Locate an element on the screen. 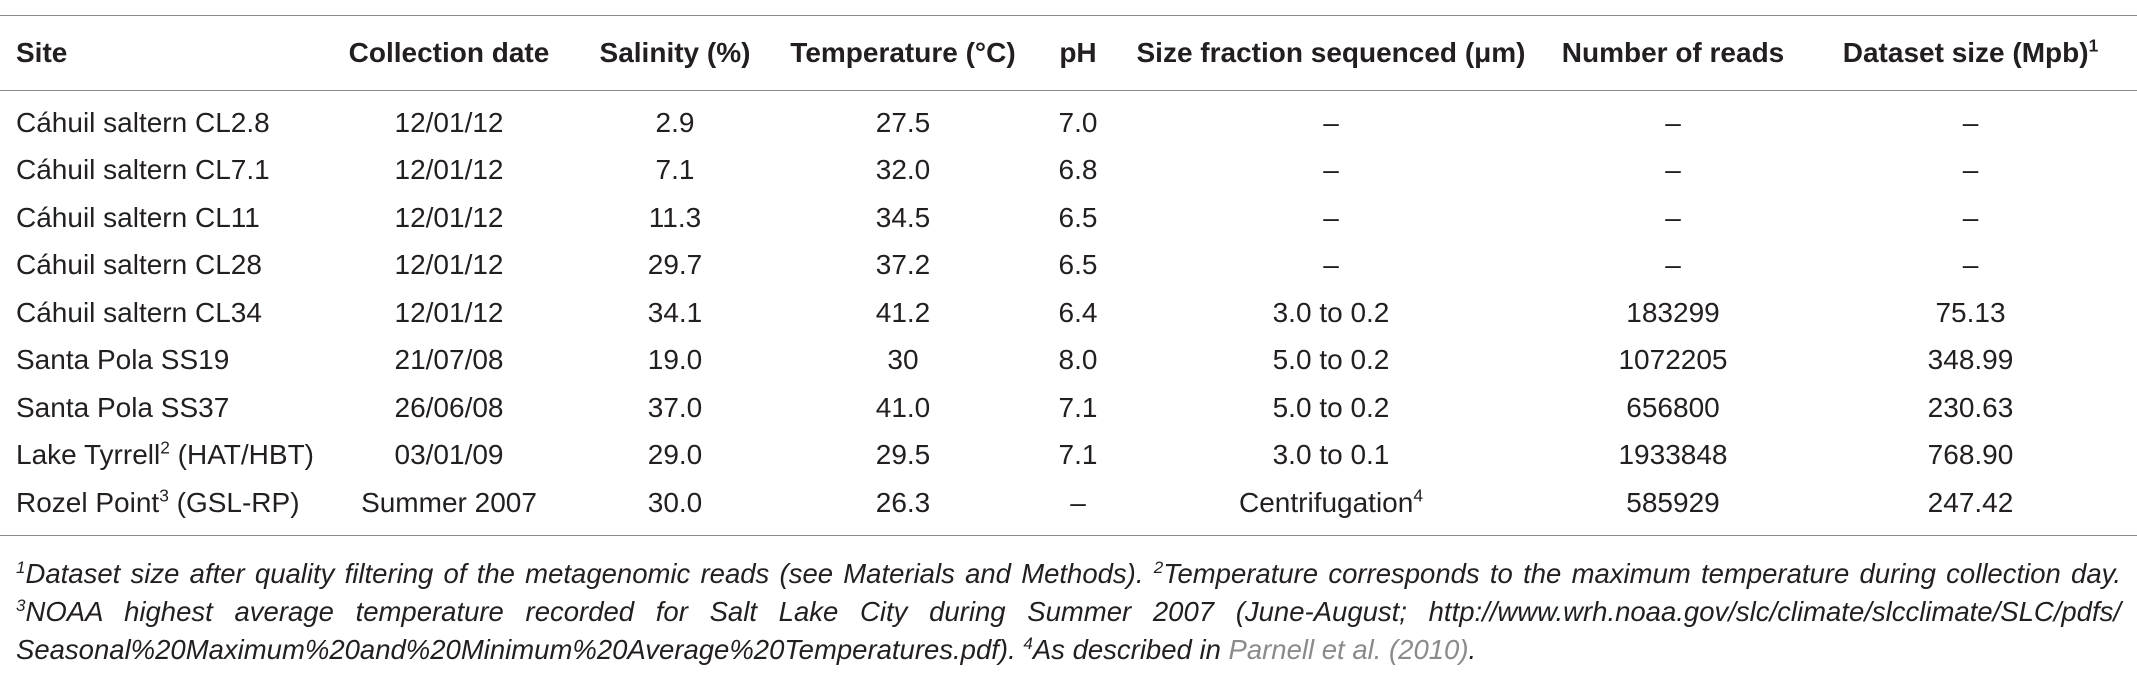 This screenshot has width=2137, height=675. cell-temperature: 41.0 is located at coordinates (903, 408).